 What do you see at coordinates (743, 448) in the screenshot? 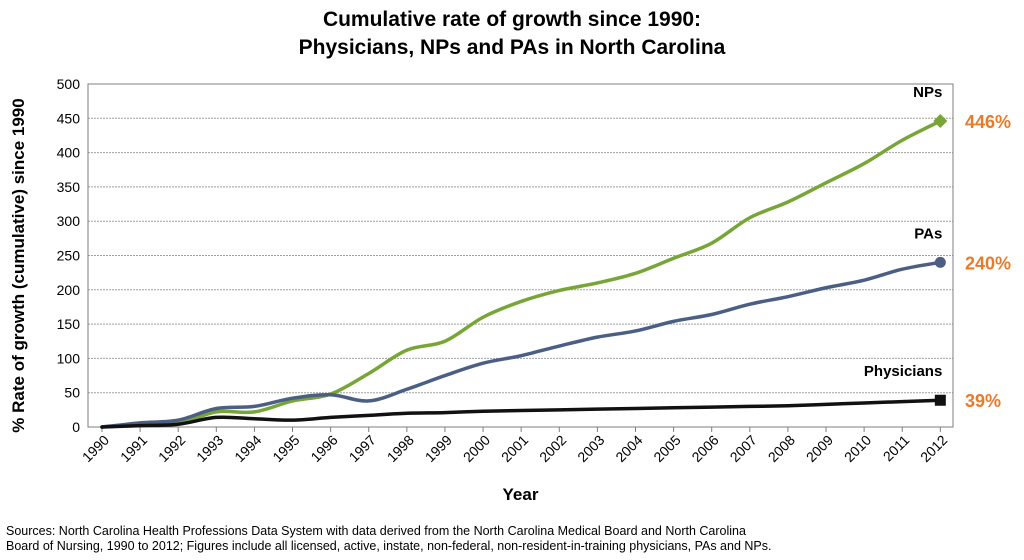
I see `x-tick-label: 2007` at bounding box center [743, 448].